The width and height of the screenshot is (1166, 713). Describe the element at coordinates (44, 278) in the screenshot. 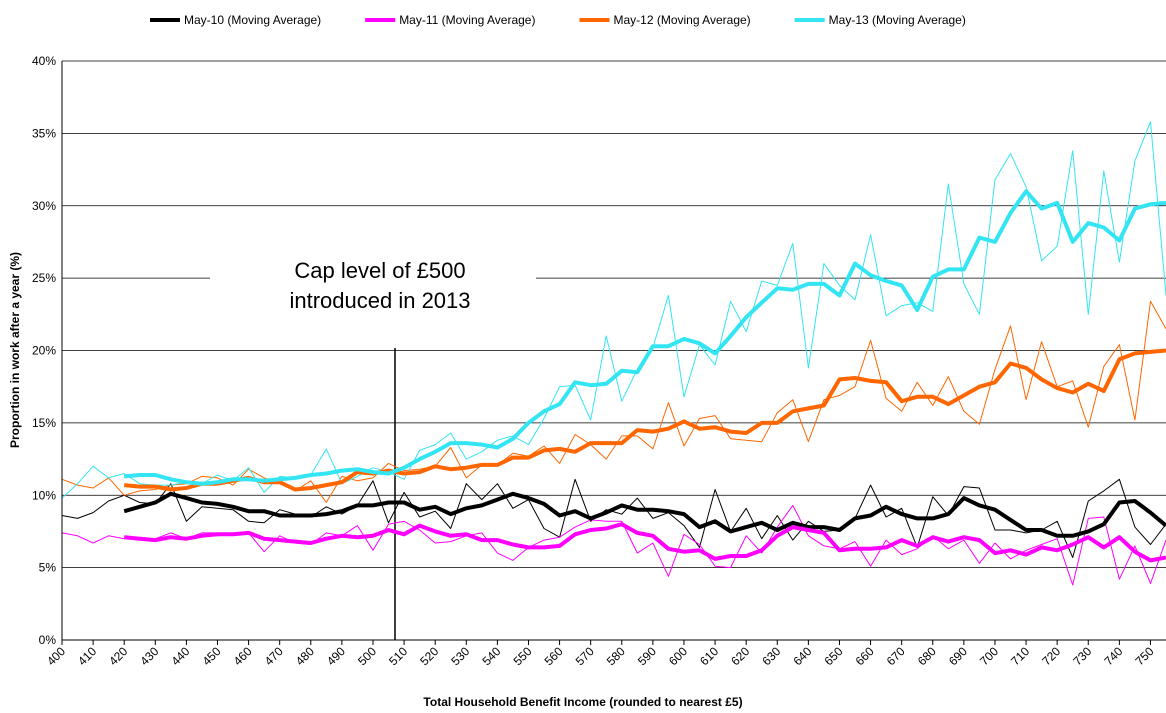

I see `y-tick-label: 25%` at that location.